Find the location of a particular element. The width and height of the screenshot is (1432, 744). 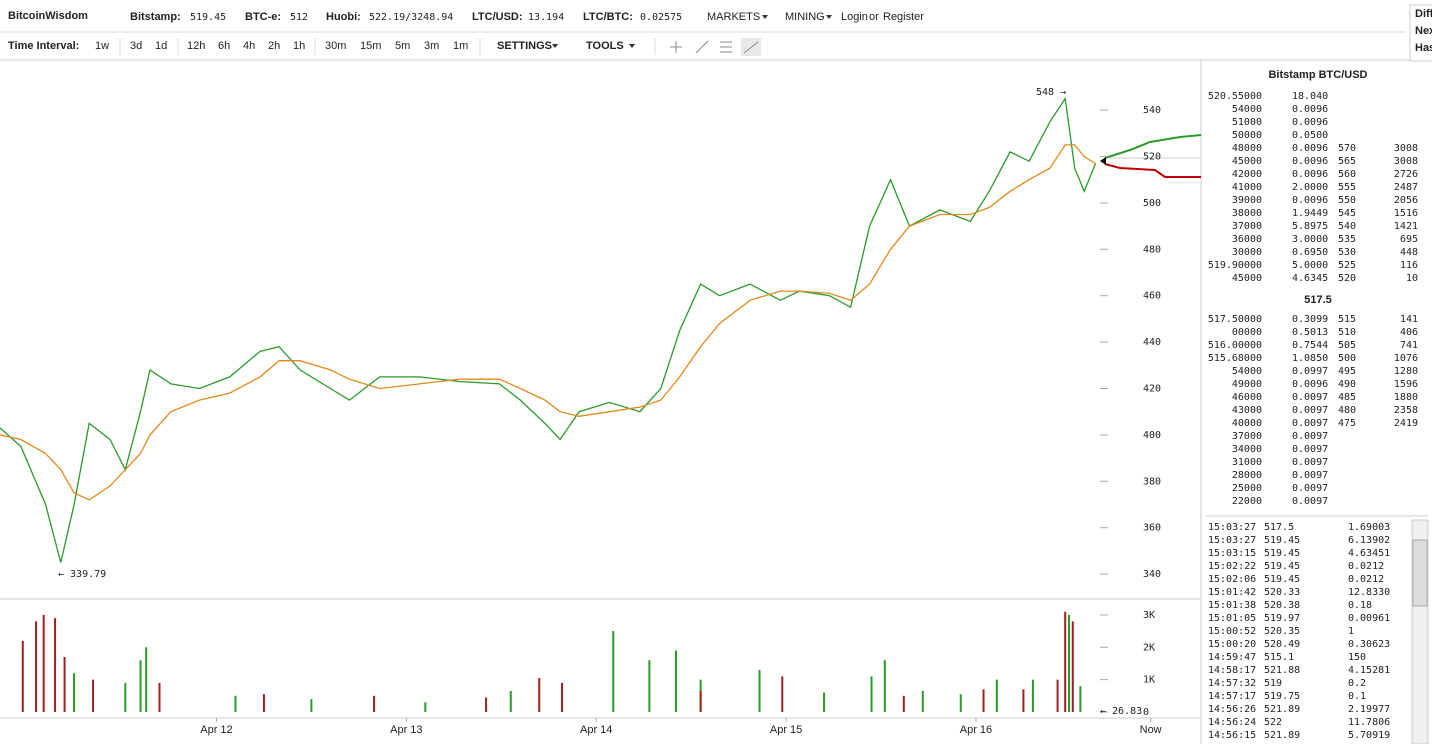

register: Register is located at coordinates (903, 17).